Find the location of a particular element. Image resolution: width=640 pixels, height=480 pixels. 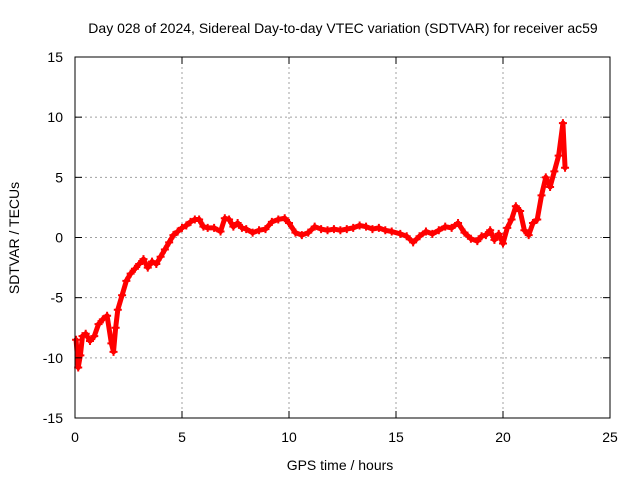

y-tick-label: 15 is located at coordinates (55, 57).